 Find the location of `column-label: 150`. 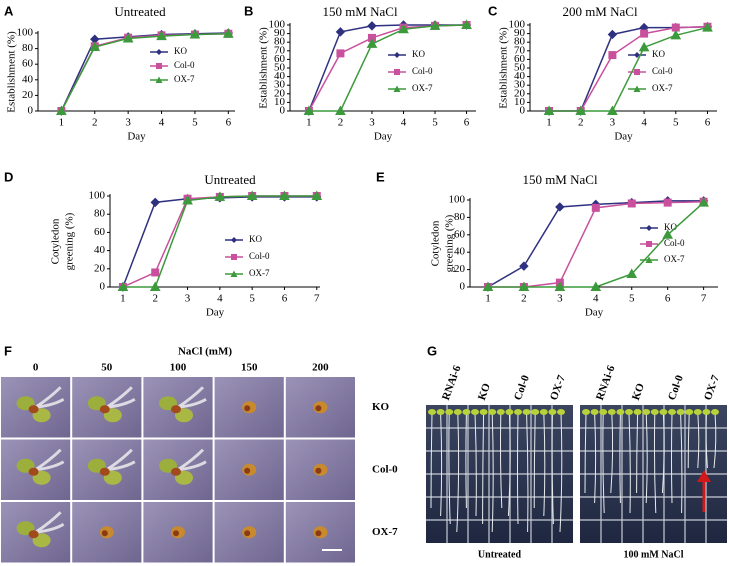

column-label: 150 is located at coordinates (249, 368).